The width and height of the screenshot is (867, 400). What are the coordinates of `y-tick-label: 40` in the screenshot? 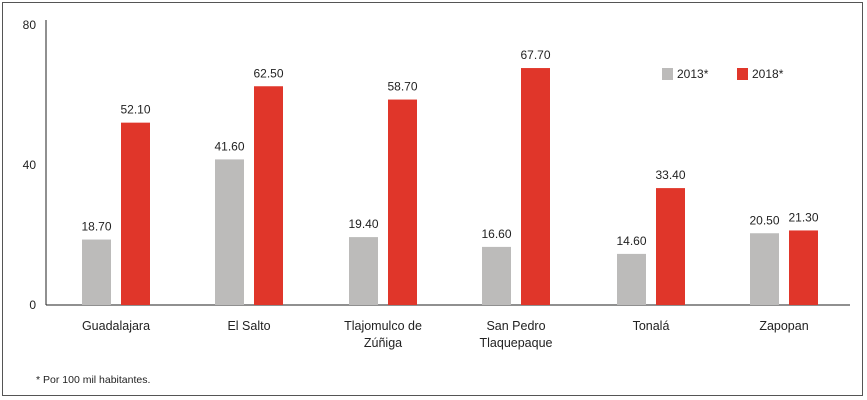 It's located at (30, 165).